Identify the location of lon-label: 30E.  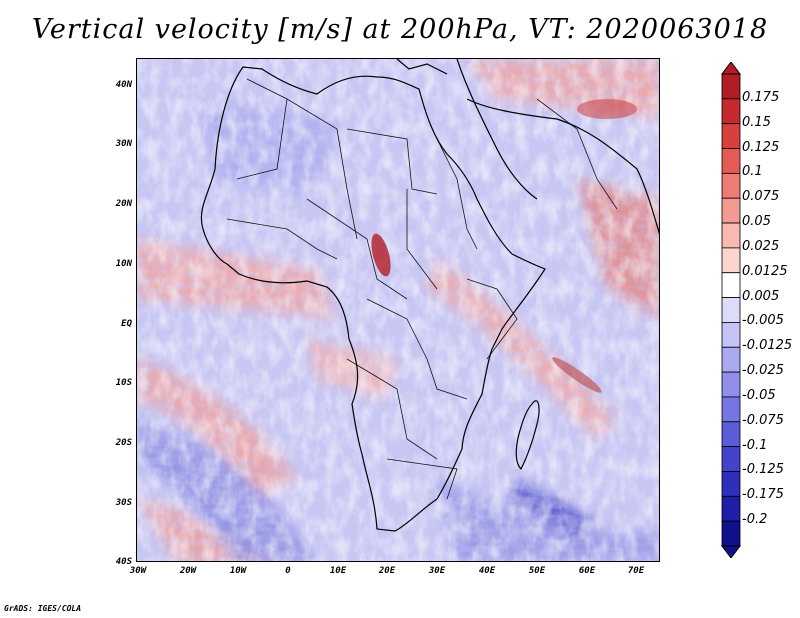
(437, 571).